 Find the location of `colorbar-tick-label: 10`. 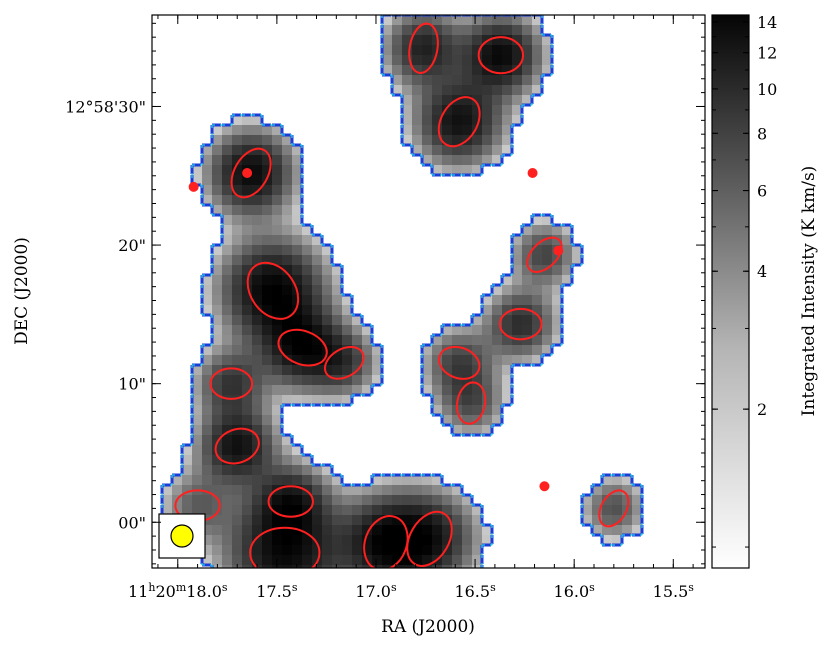

colorbar-tick-label: 10 is located at coordinates (767, 89).